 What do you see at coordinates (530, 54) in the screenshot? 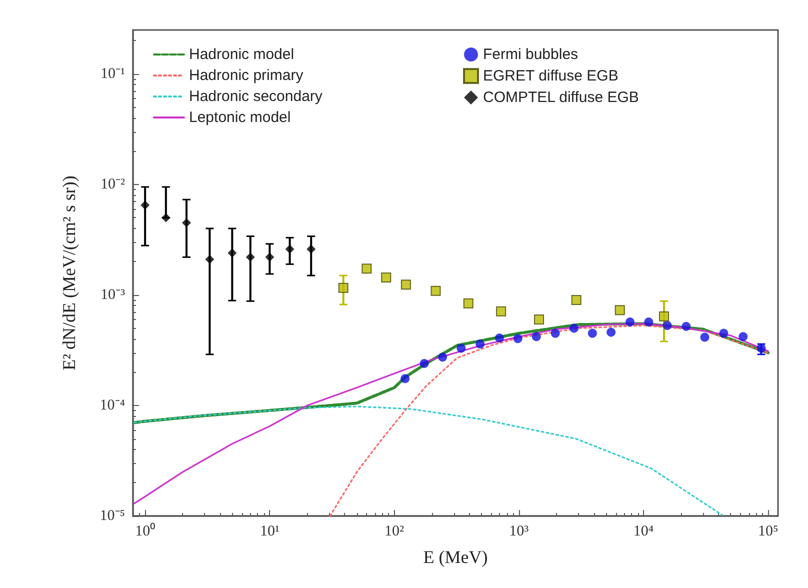
I see `legend-label: Fermi bubbles` at bounding box center [530, 54].